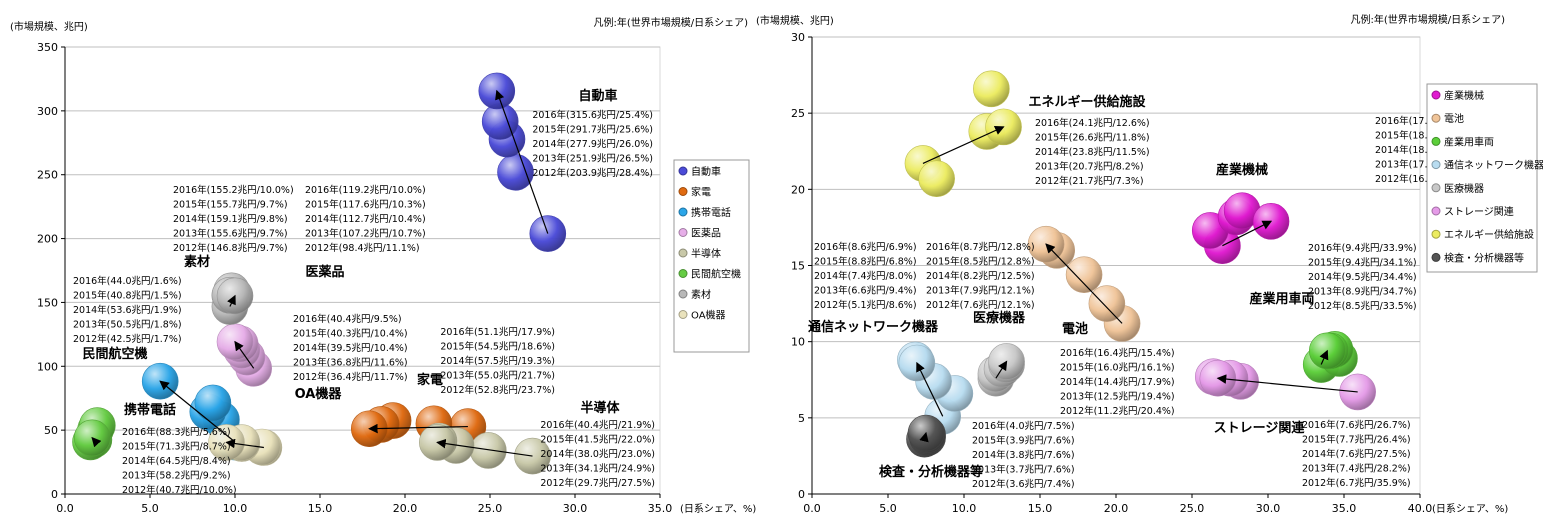 This screenshot has width=1543, height=521. What do you see at coordinates (1001, 369) in the screenshot?
I see `trend-arrow-医療機器` at bounding box center [1001, 369].